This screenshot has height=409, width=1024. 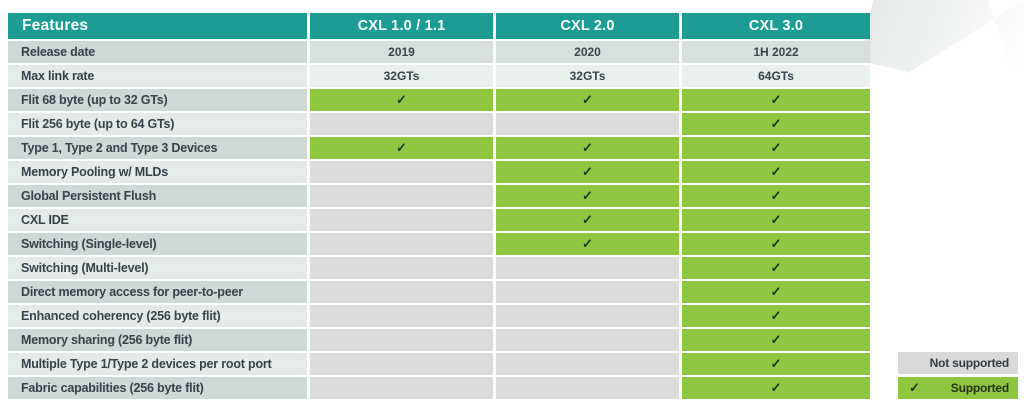 What do you see at coordinates (157, 268) in the screenshot?
I see `feature-label-cell: Switching (Multi-level)` at bounding box center [157, 268].